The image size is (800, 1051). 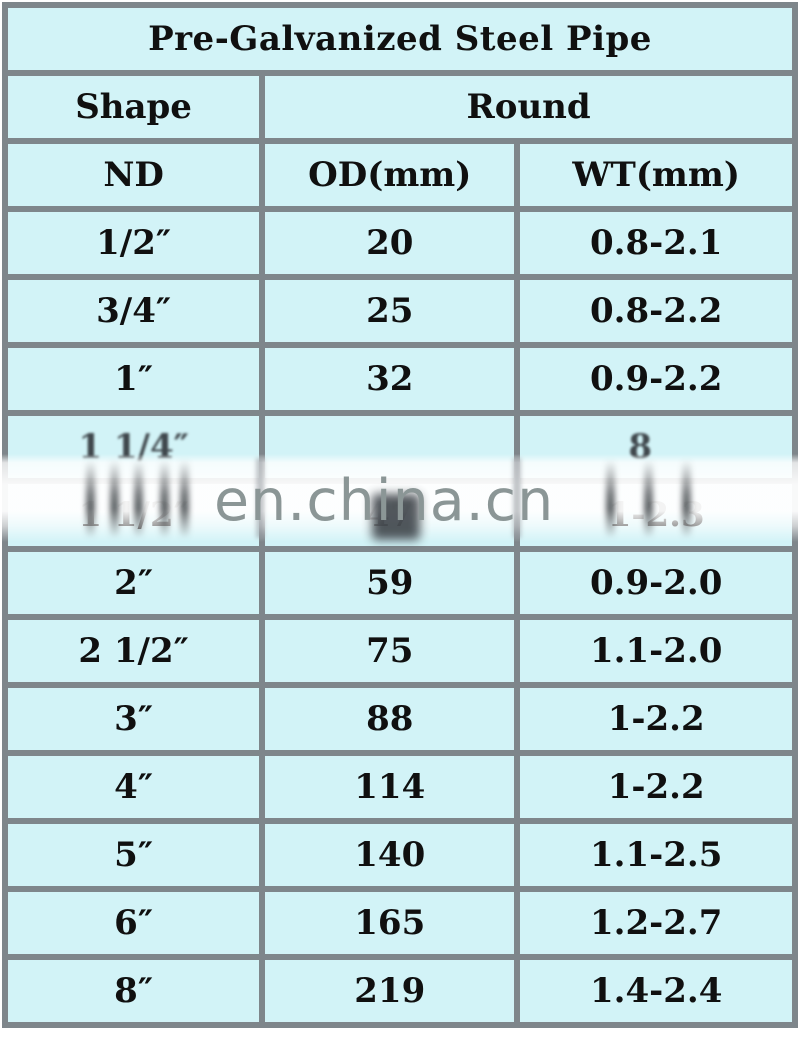 I want to click on nd-cell: 3/4″, so click(x=133, y=311).